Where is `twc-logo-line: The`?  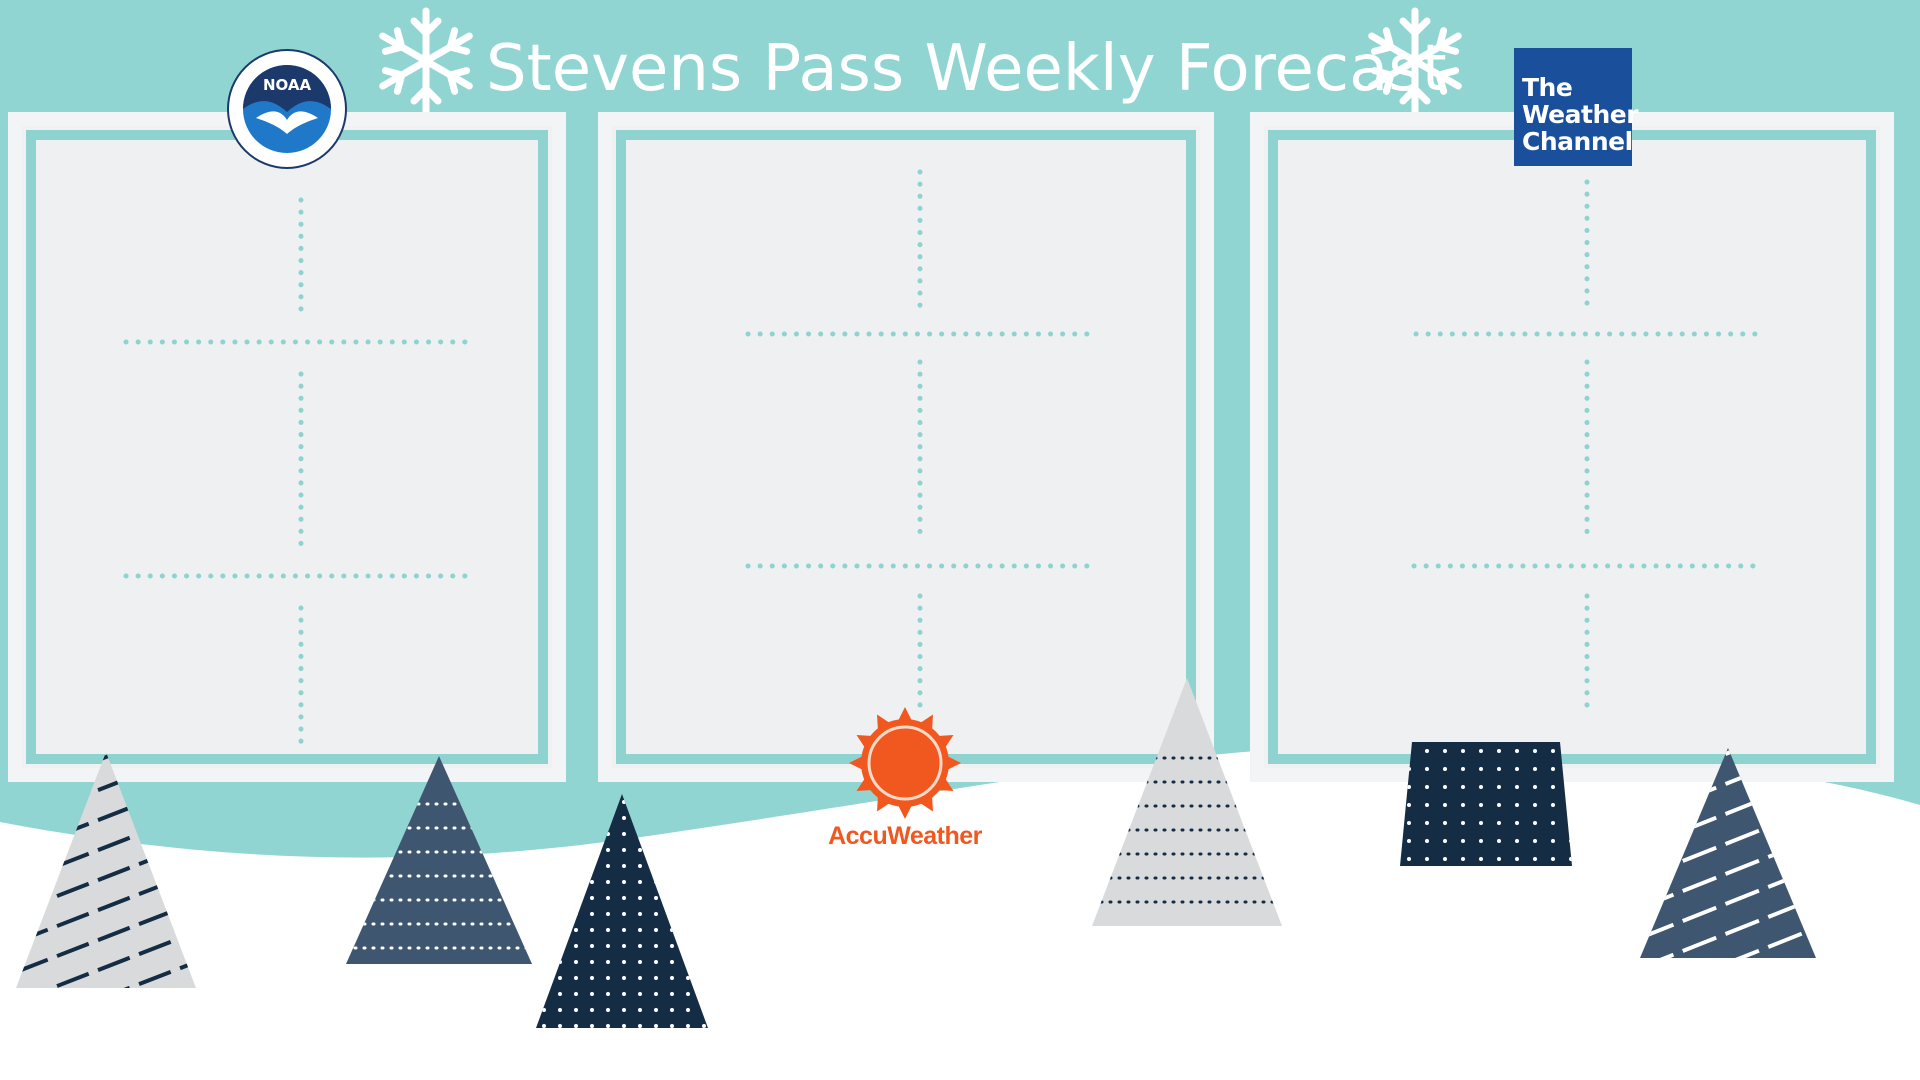 twc-logo-line: The is located at coordinates (1547, 87).